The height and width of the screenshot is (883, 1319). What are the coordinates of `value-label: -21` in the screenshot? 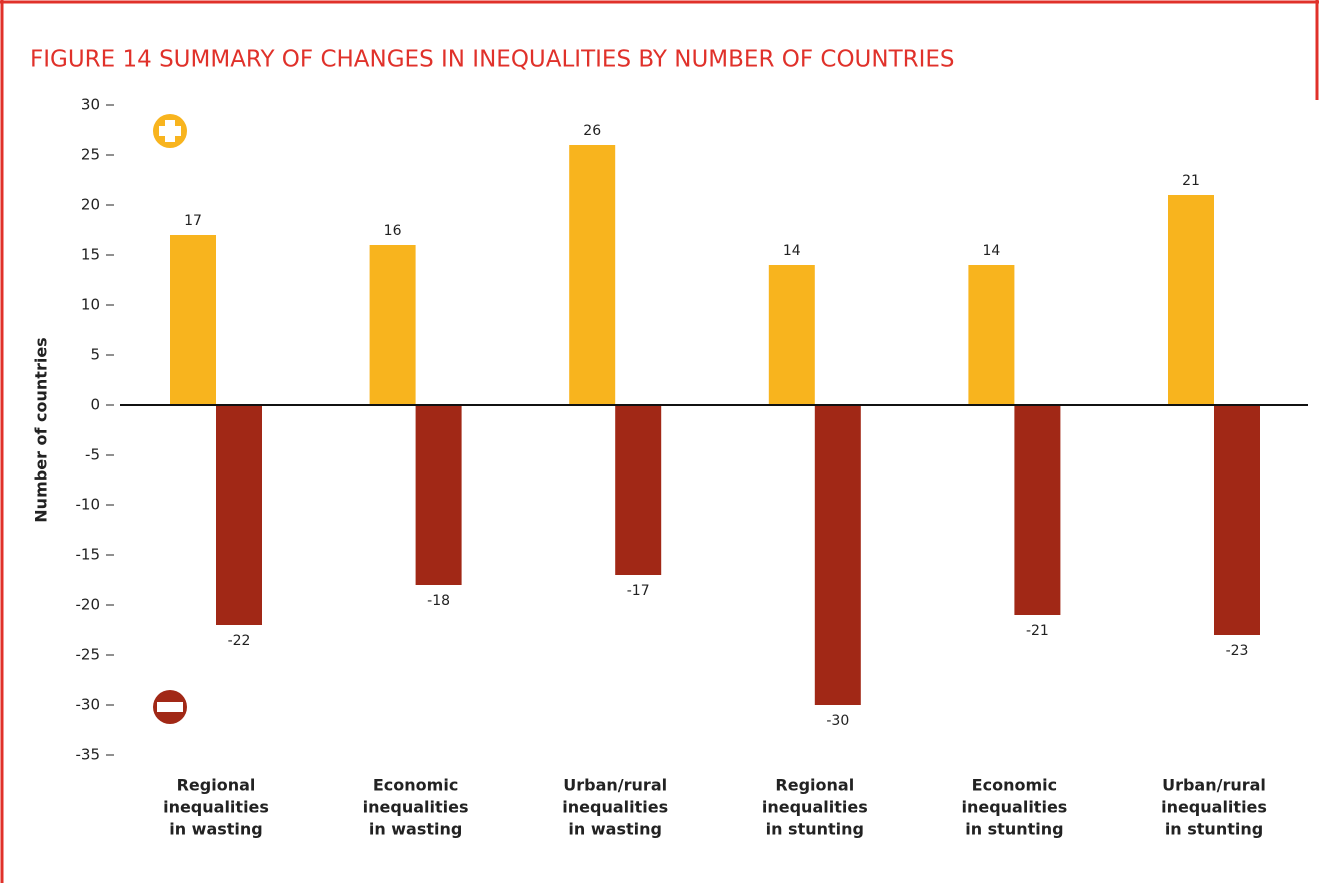 It's located at (1037, 631).